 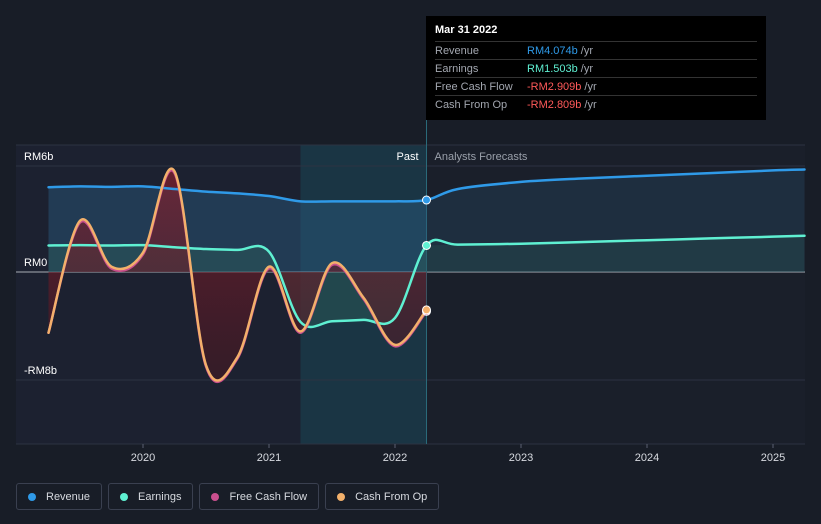 I want to click on tooltip-label: Revenue, so click(x=457, y=50).